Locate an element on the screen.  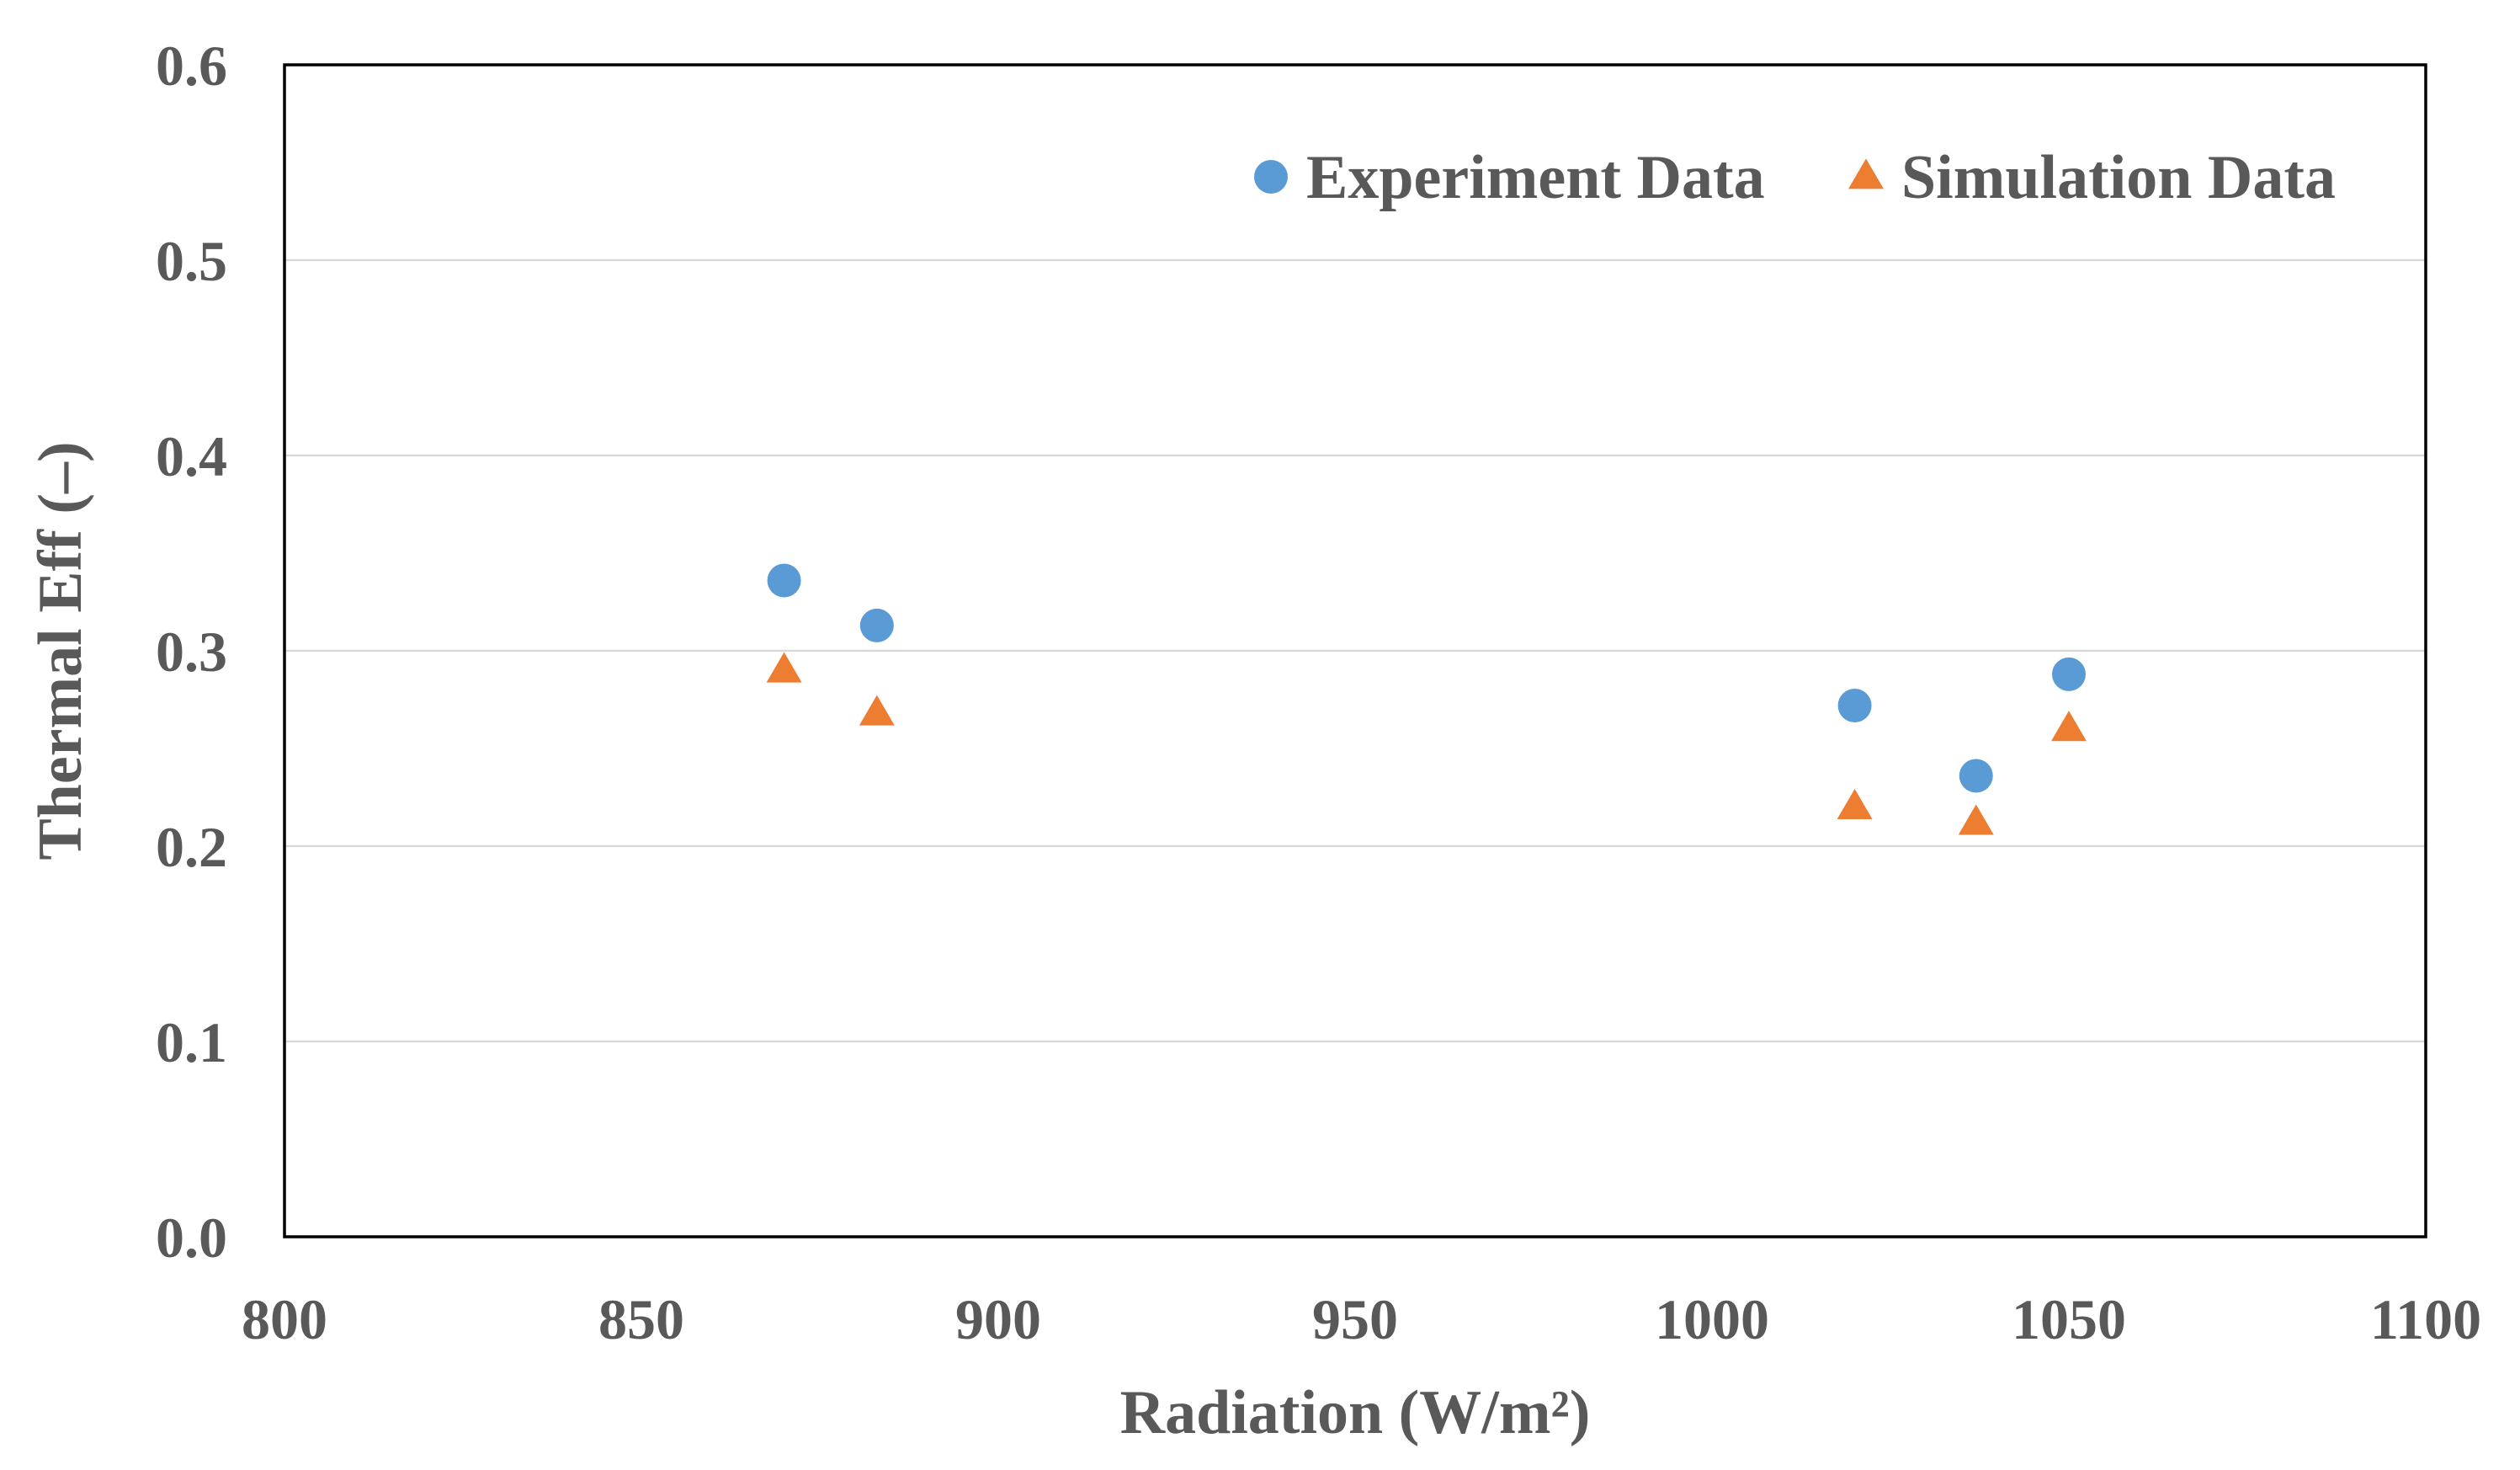
series-triangle is located at coordinates (1426, 743).